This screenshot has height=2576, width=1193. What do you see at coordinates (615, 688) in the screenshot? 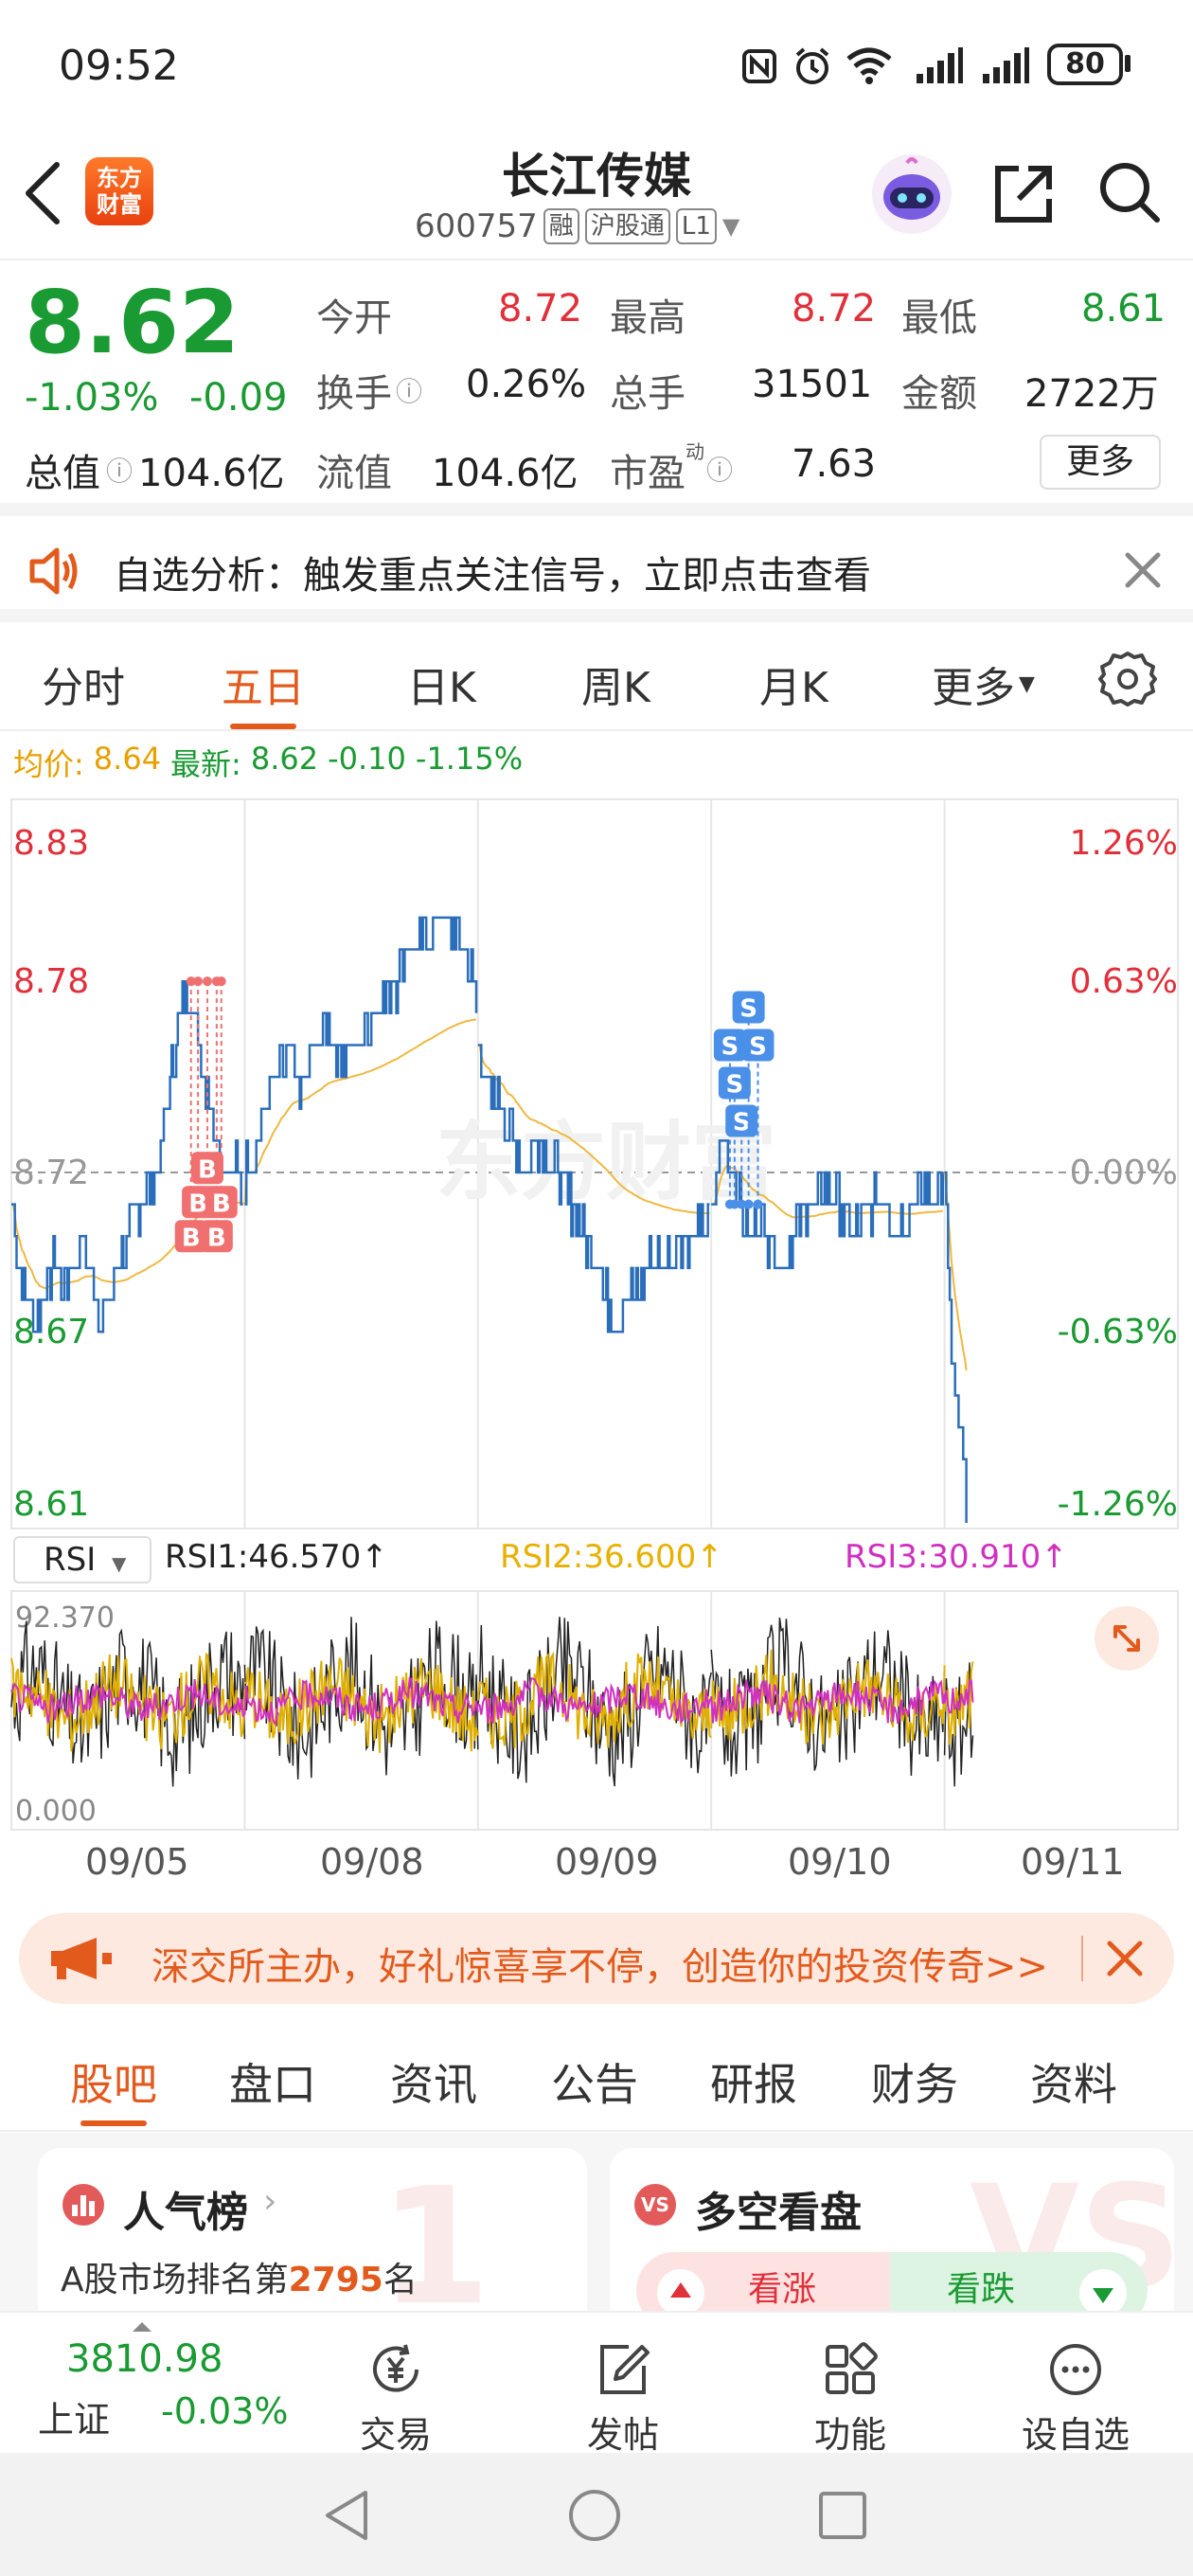
I see `tab-weekly-k: 周K` at bounding box center [615, 688].